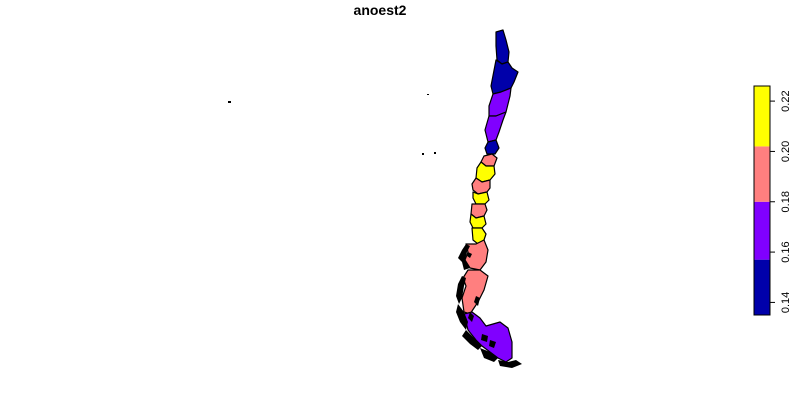 Image resolution: width=800 pixels, height=400 pixels. What do you see at coordinates (380, 10) in the screenshot?
I see `map-title: anoest2` at bounding box center [380, 10].